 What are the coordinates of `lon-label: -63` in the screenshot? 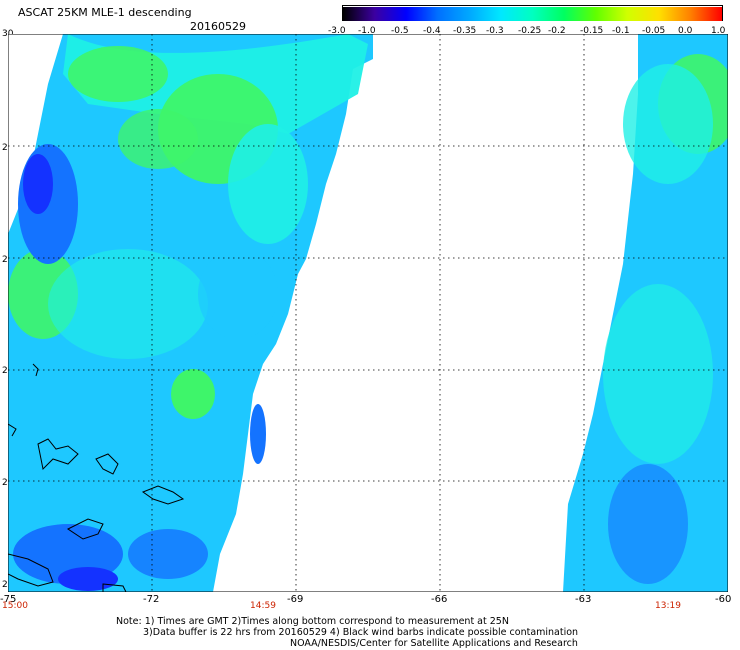 It's located at (583, 599).